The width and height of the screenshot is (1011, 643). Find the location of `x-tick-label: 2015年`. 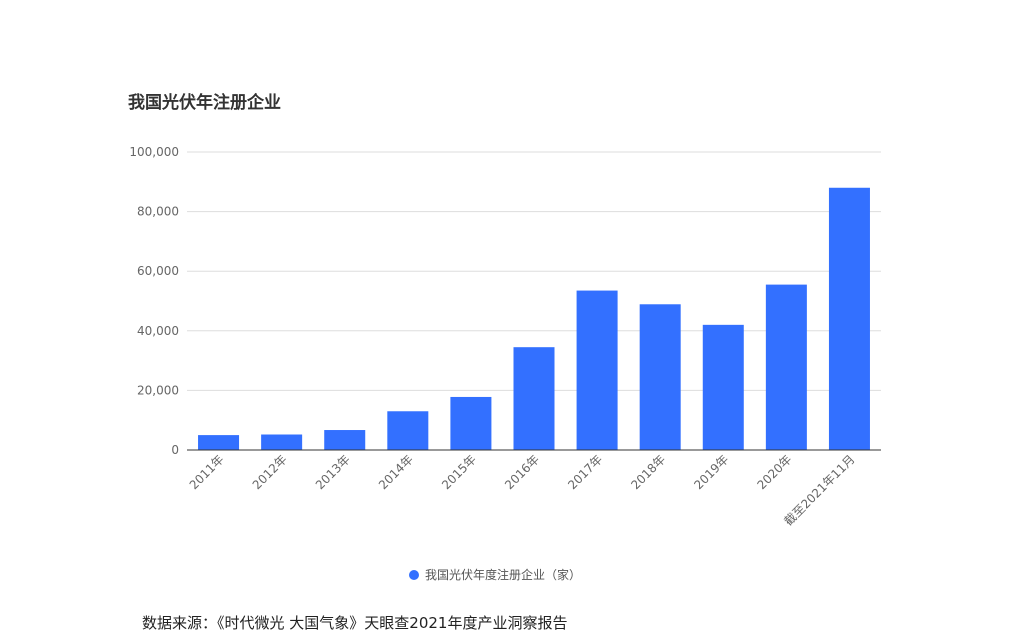

x-tick-label: 2015年 is located at coordinates (459, 472).